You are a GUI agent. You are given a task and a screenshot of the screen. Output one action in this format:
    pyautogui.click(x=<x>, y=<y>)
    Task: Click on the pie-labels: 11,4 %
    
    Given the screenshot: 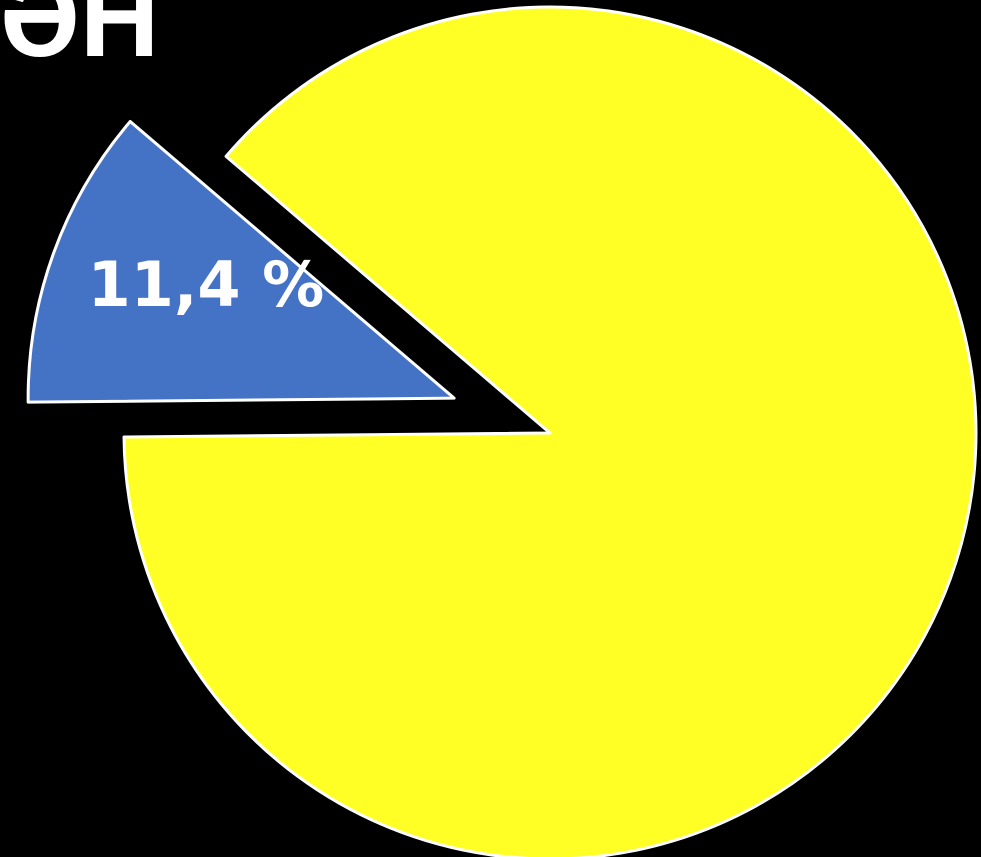 What is the action you would take?
    pyautogui.click(x=206, y=284)
    